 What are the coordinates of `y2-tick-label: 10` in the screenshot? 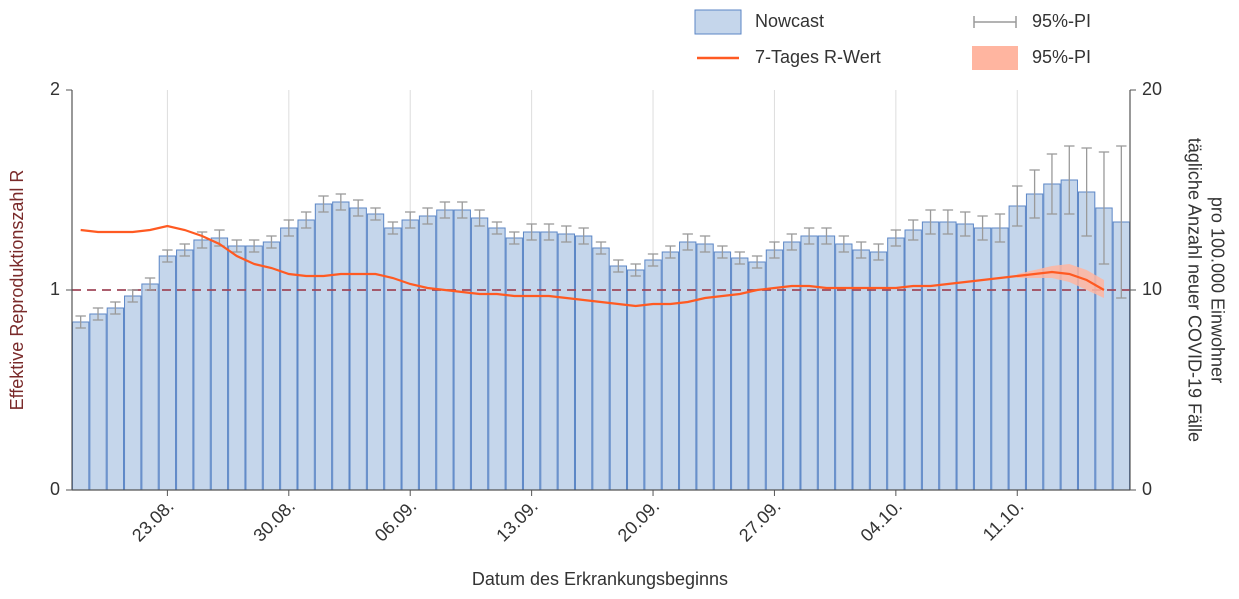 It's located at (1152, 289).